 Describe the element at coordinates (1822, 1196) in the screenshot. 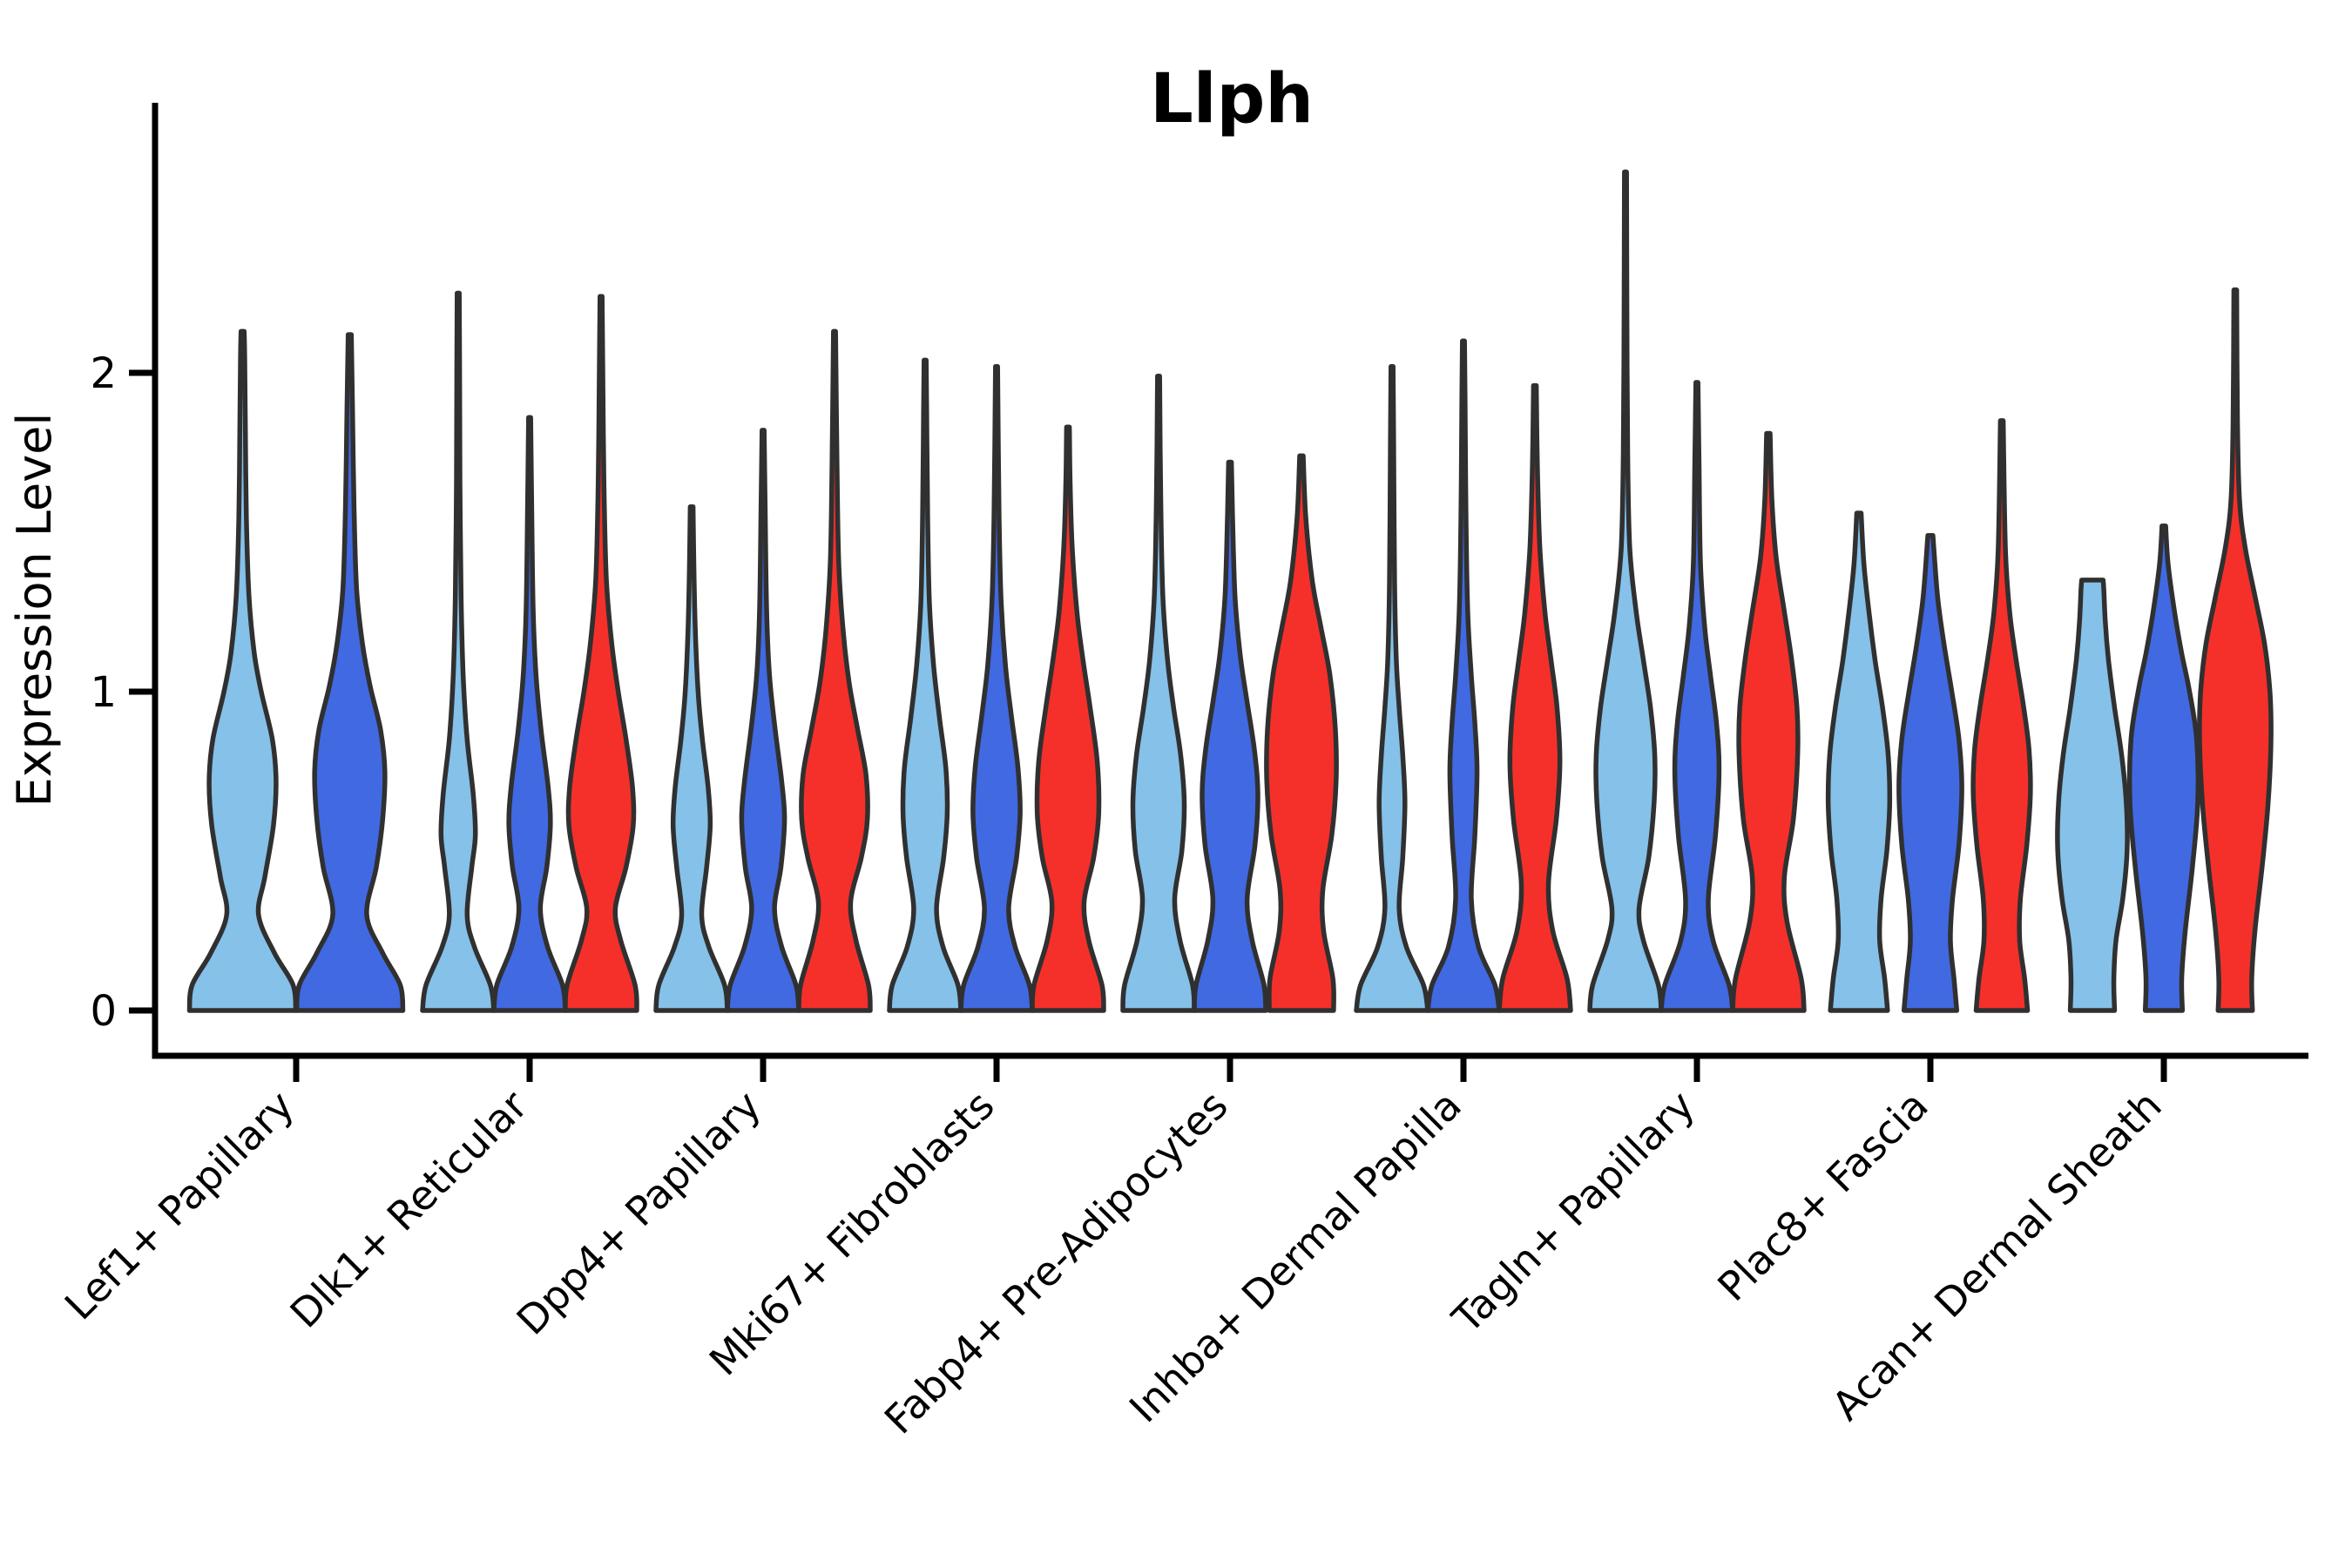

I see `x-tick-label: Plac8+ Fascia` at that location.